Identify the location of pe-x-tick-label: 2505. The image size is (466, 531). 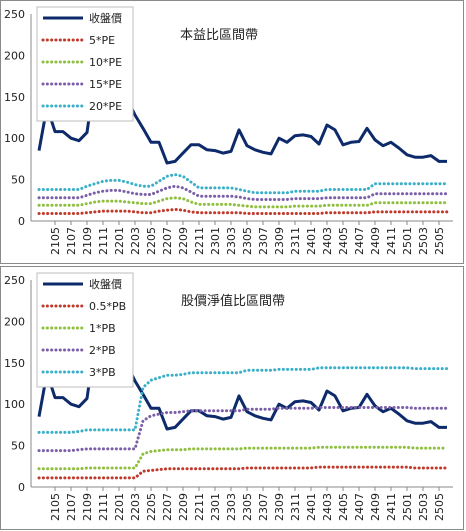
(439, 241).